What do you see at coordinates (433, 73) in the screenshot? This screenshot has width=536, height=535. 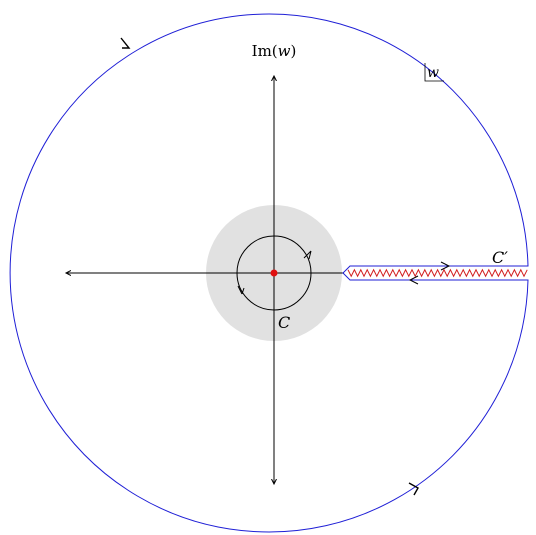 I see `plane-label: w` at bounding box center [433, 73].